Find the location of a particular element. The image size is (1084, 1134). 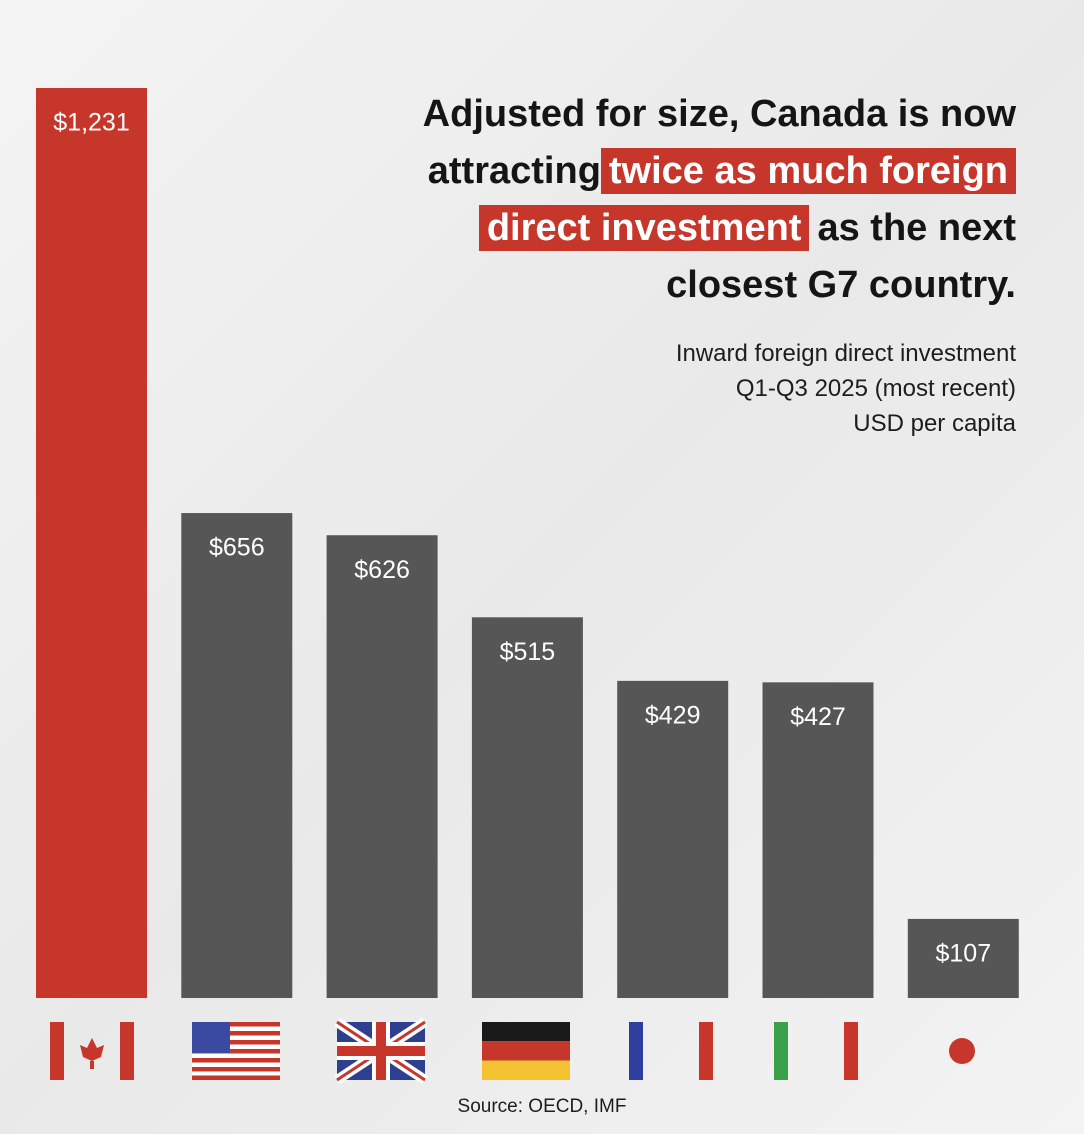

title-line: closest G7 country. is located at coordinates (715, 285).